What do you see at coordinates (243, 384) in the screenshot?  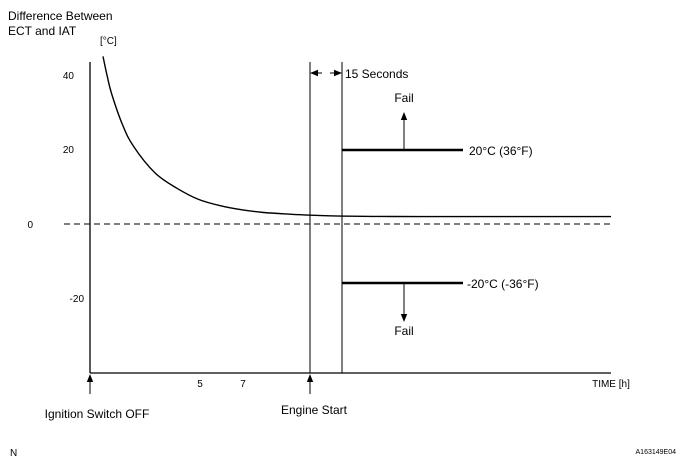 I see `x-tick-label: 7` at bounding box center [243, 384].